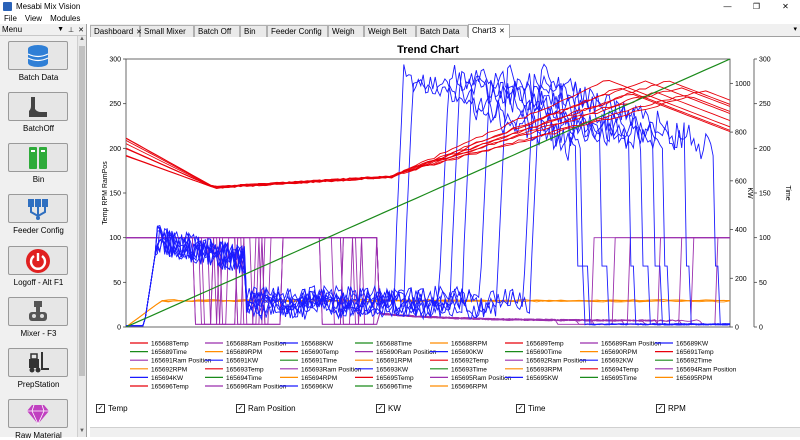 This screenshot has height=440, width=800. Describe the element at coordinates (467, 352) in the screenshot. I see `legend-entry: 165690KW` at that location.